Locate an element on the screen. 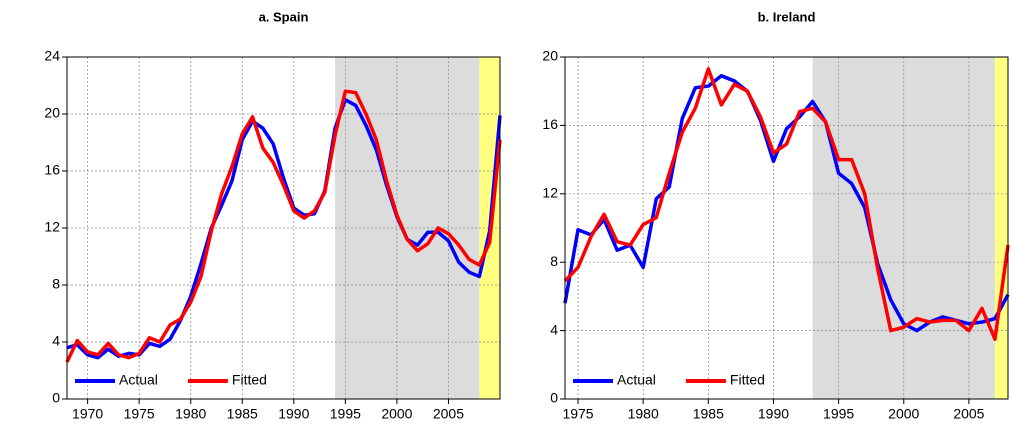  chart-title: a. Spain is located at coordinates (284, 16).